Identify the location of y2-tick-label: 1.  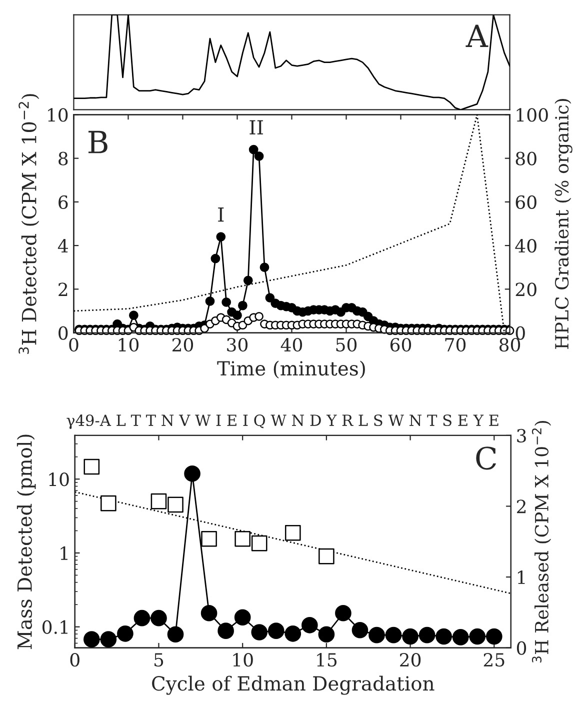
(521, 577).